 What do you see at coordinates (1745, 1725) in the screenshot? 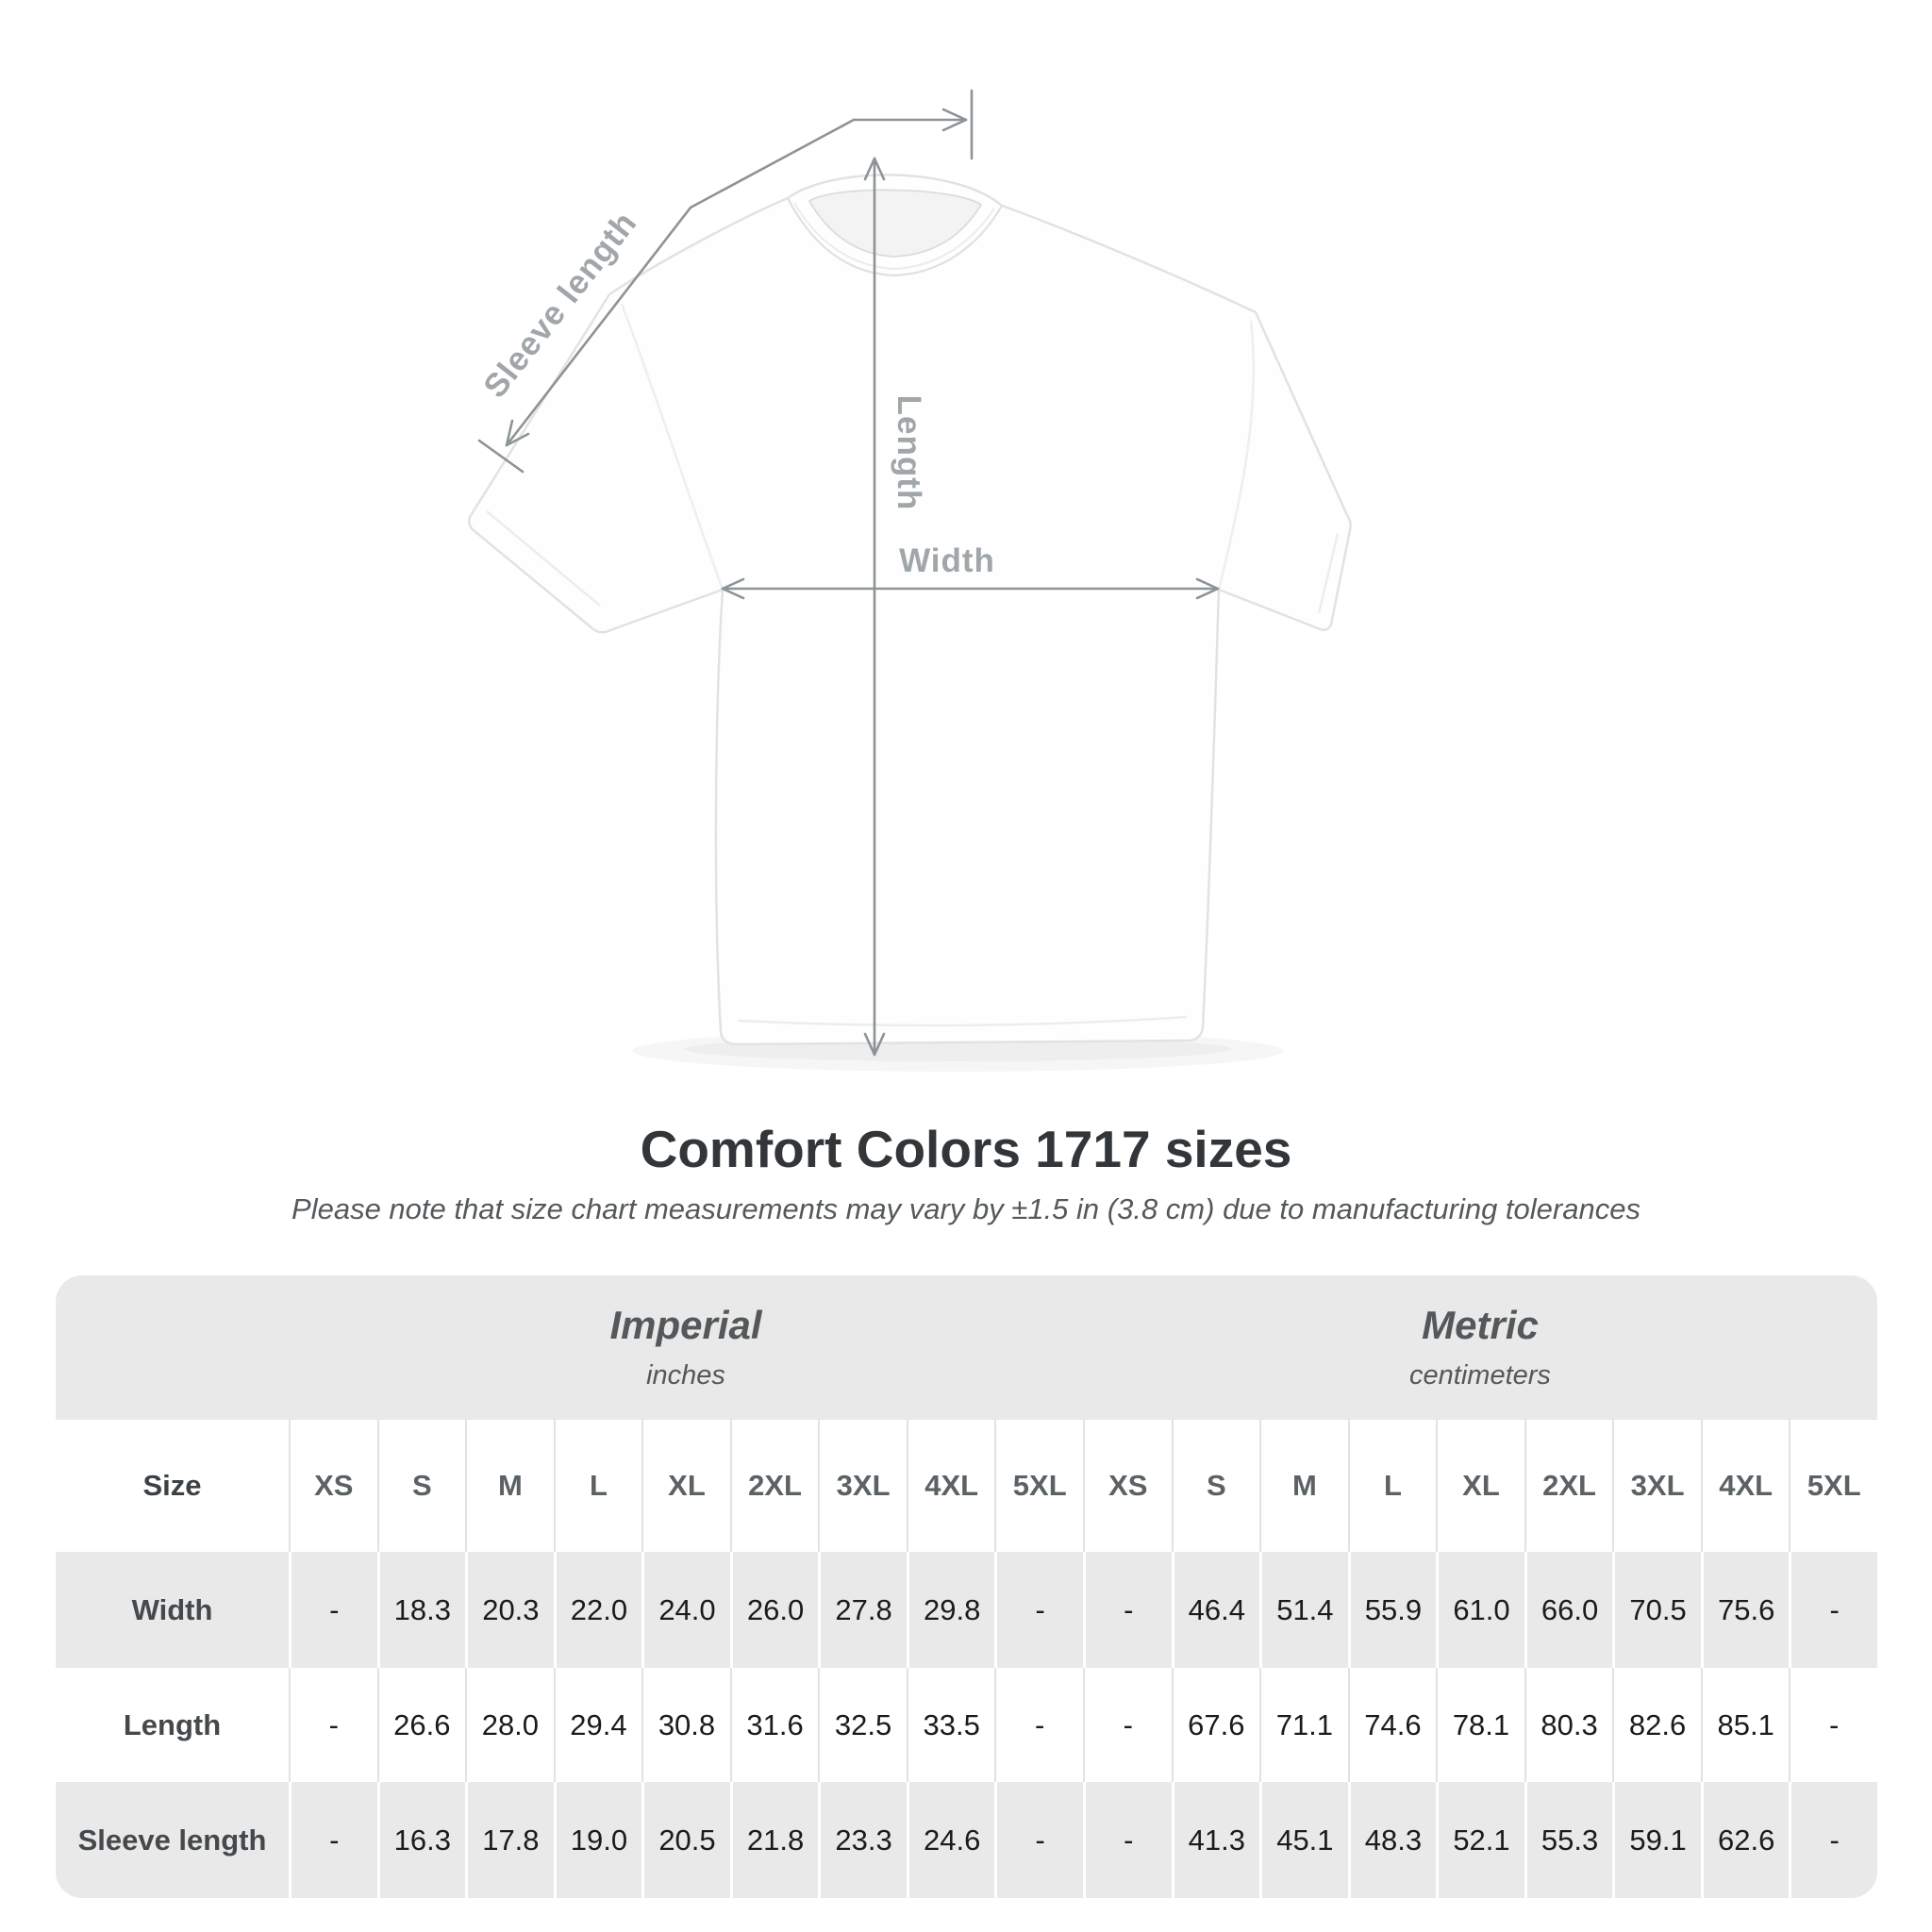
I see `table-cell: 85.1` at bounding box center [1745, 1725].